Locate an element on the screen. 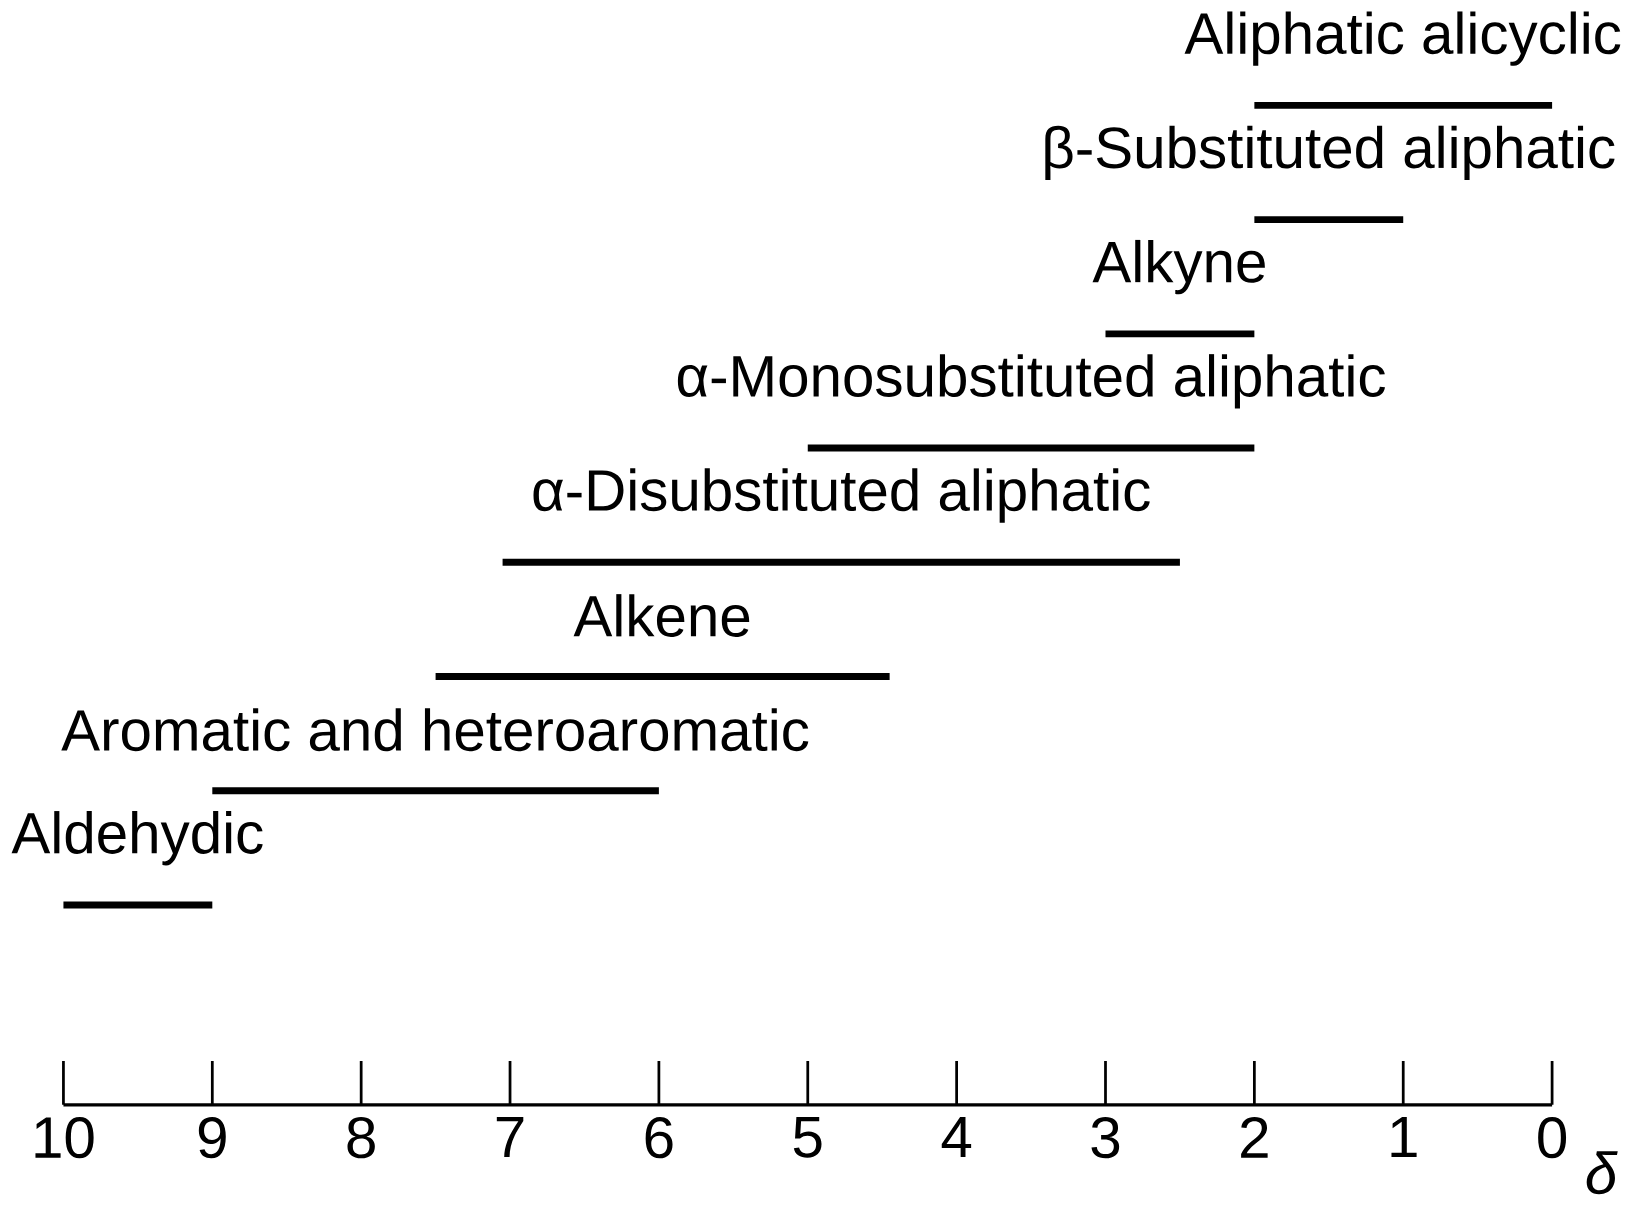 This screenshot has height=1206, width=1639. y-tick-label: β-Substituted aliphatic is located at coordinates (1330, 153).